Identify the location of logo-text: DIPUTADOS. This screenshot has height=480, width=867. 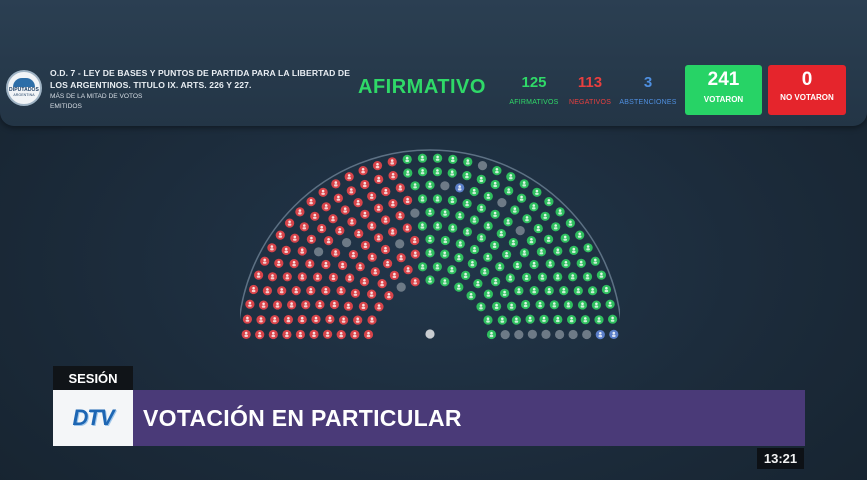
(24, 90).